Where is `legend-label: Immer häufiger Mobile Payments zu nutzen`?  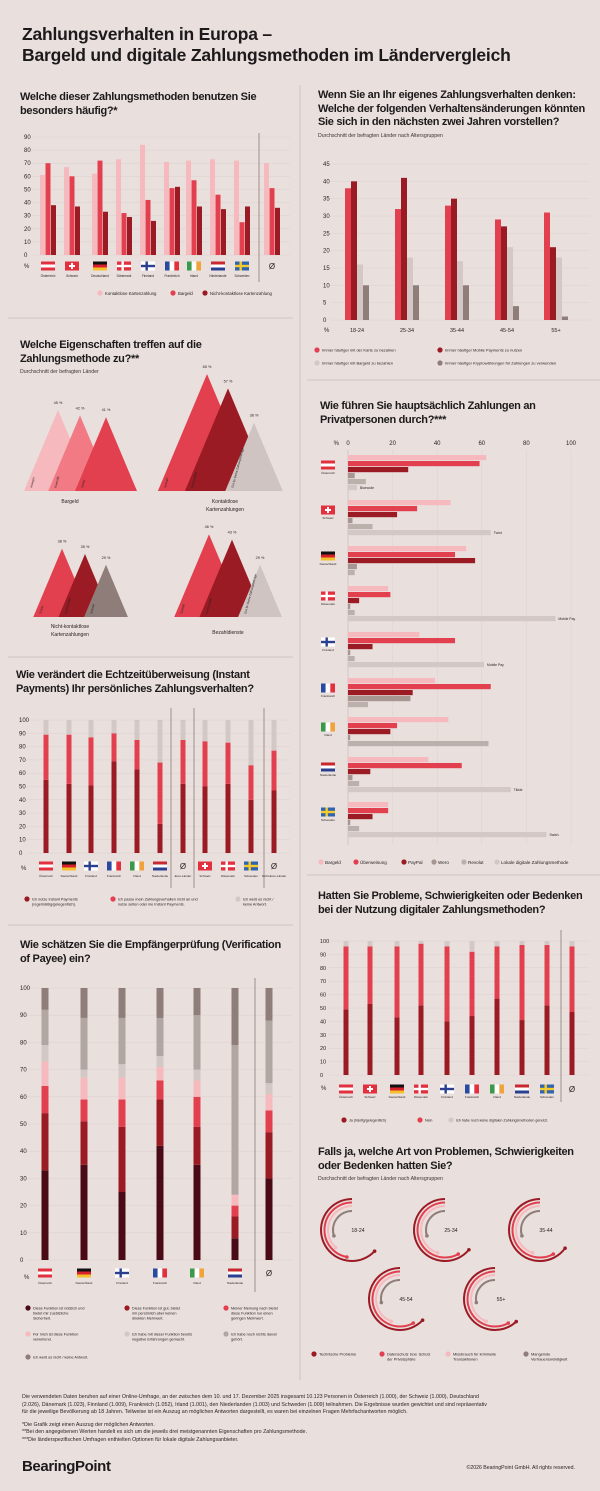
legend-label: Immer häufiger Mobile Payments zu nutzen is located at coordinates (483, 350).